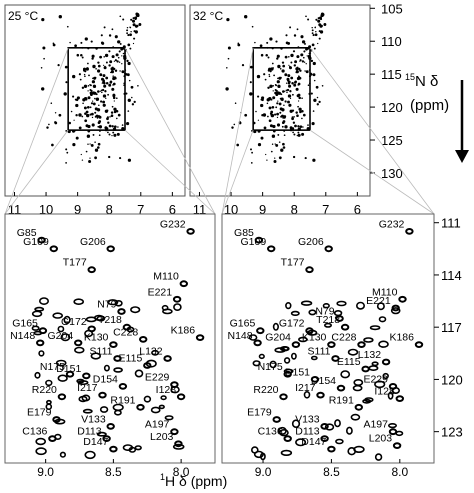  I want to click on peak-V133, so click(110, 426).